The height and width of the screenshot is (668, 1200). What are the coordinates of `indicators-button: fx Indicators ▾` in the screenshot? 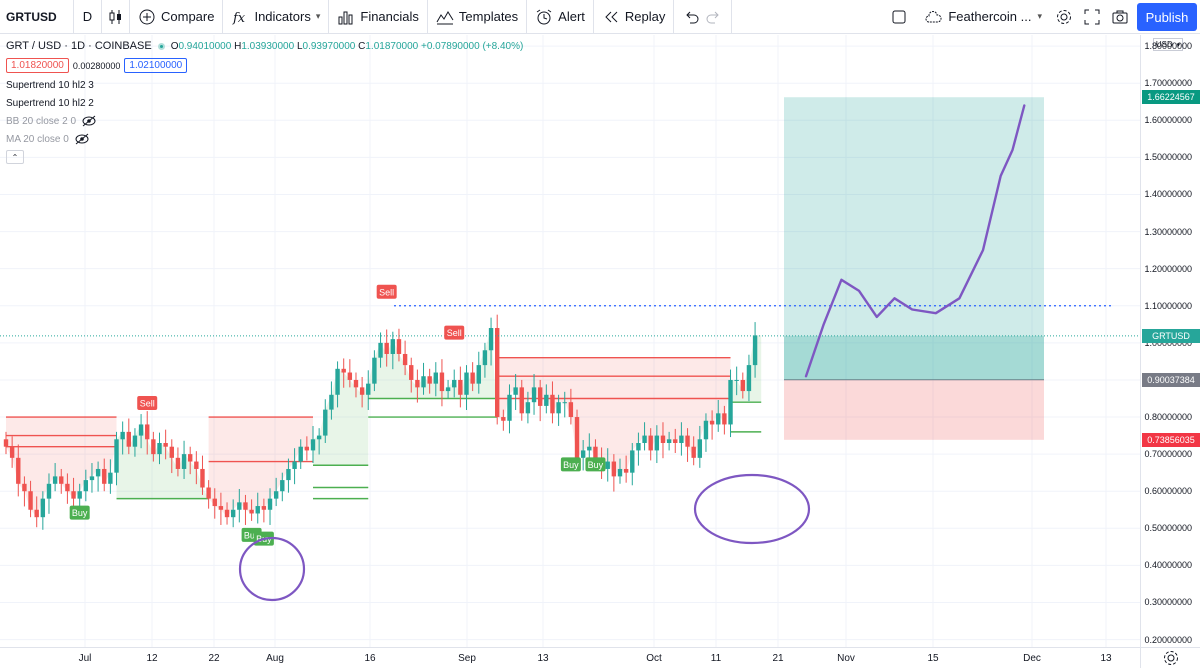 It's located at (276, 17).